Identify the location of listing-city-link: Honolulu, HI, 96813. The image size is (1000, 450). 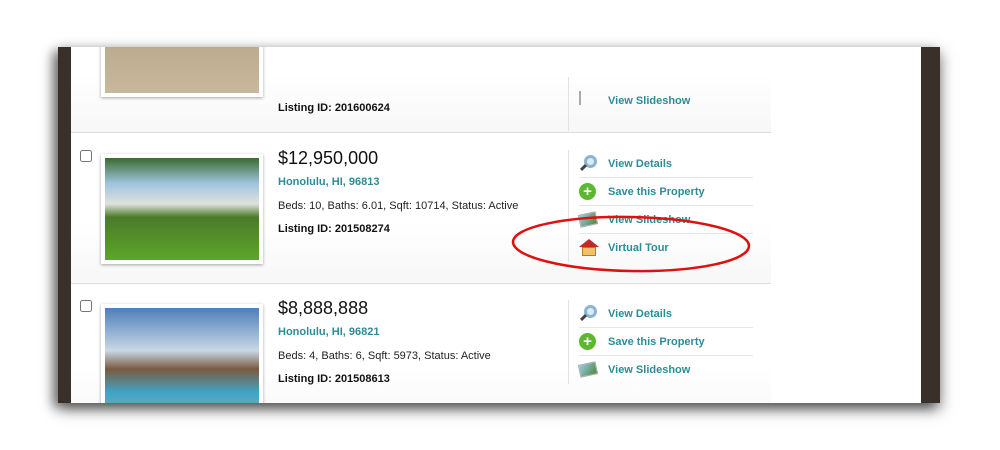
(329, 182).